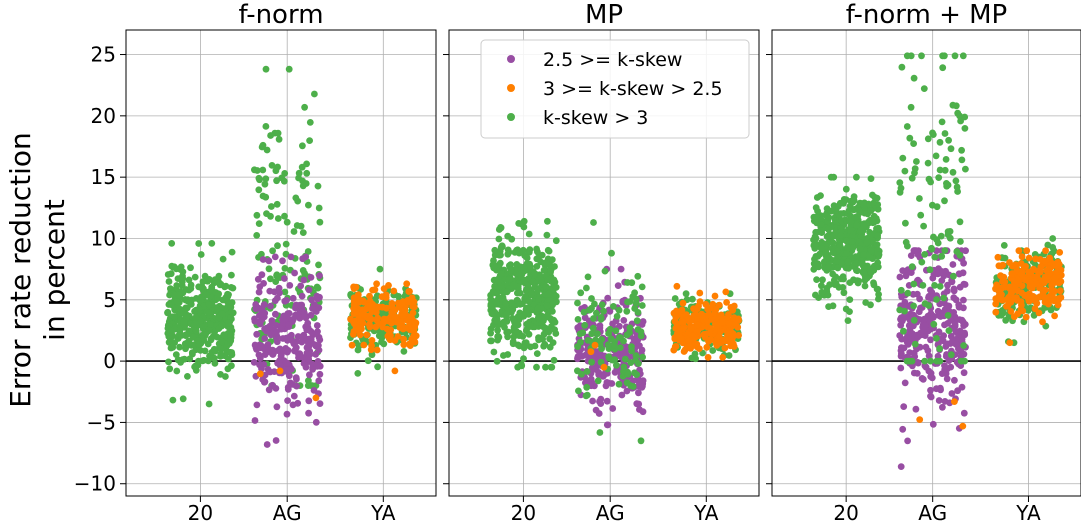 The height and width of the screenshot is (524, 1081). What do you see at coordinates (523, 512) in the screenshot?
I see `x-tick-label: 20` at bounding box center [523, 512].